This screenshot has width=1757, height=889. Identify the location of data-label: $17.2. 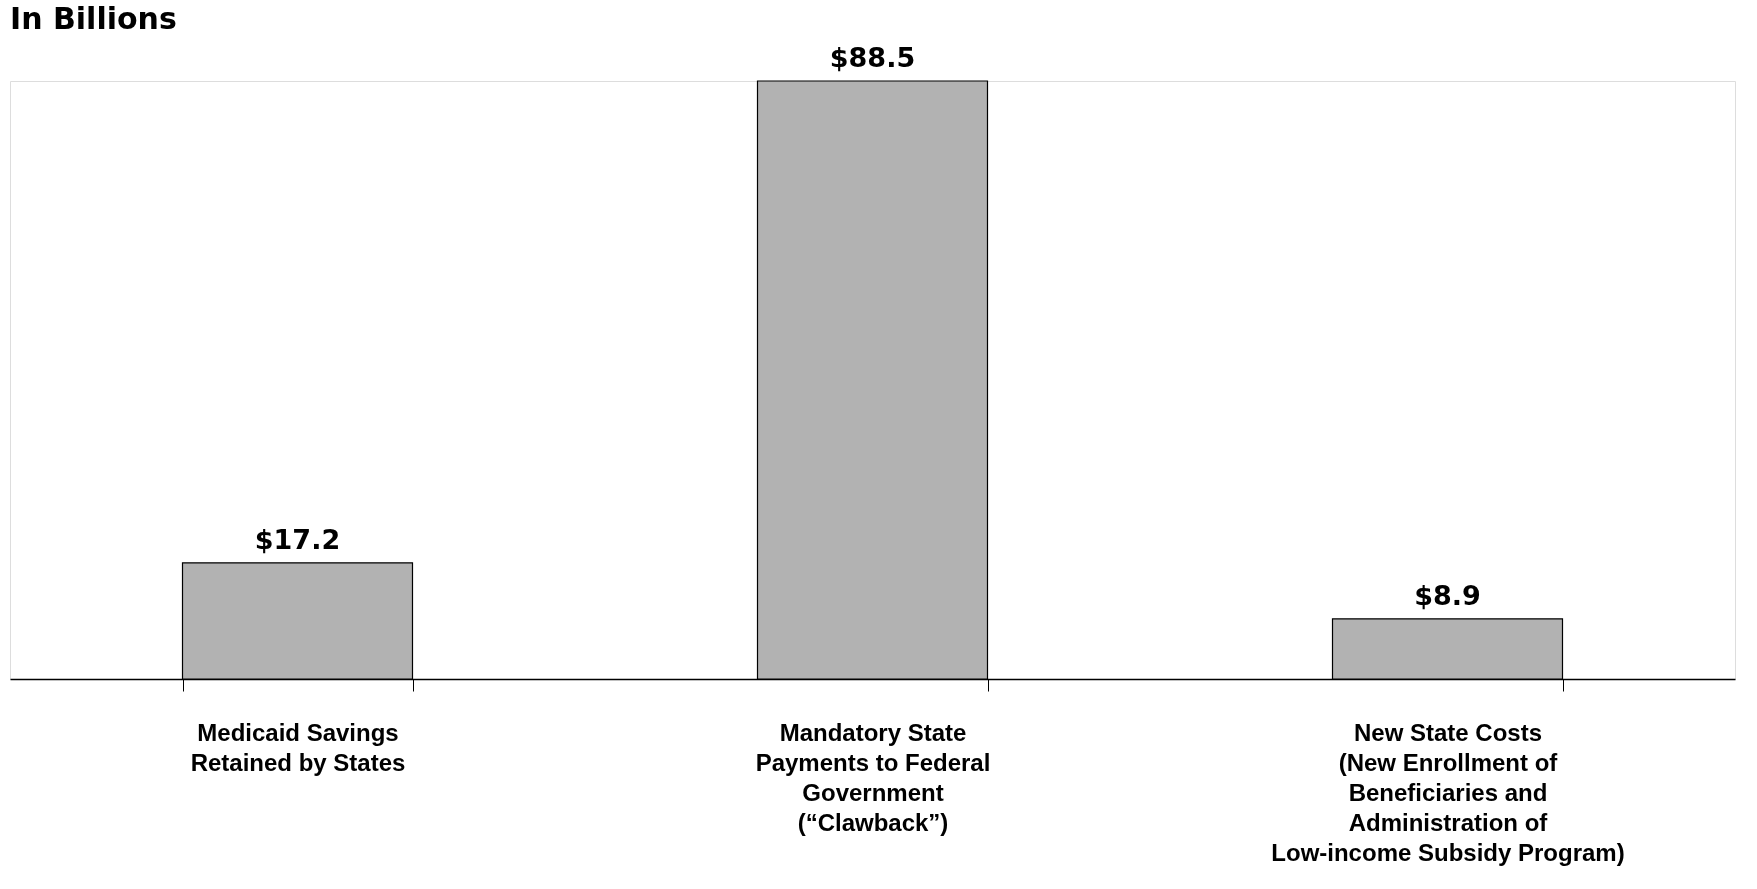
(297, 539).